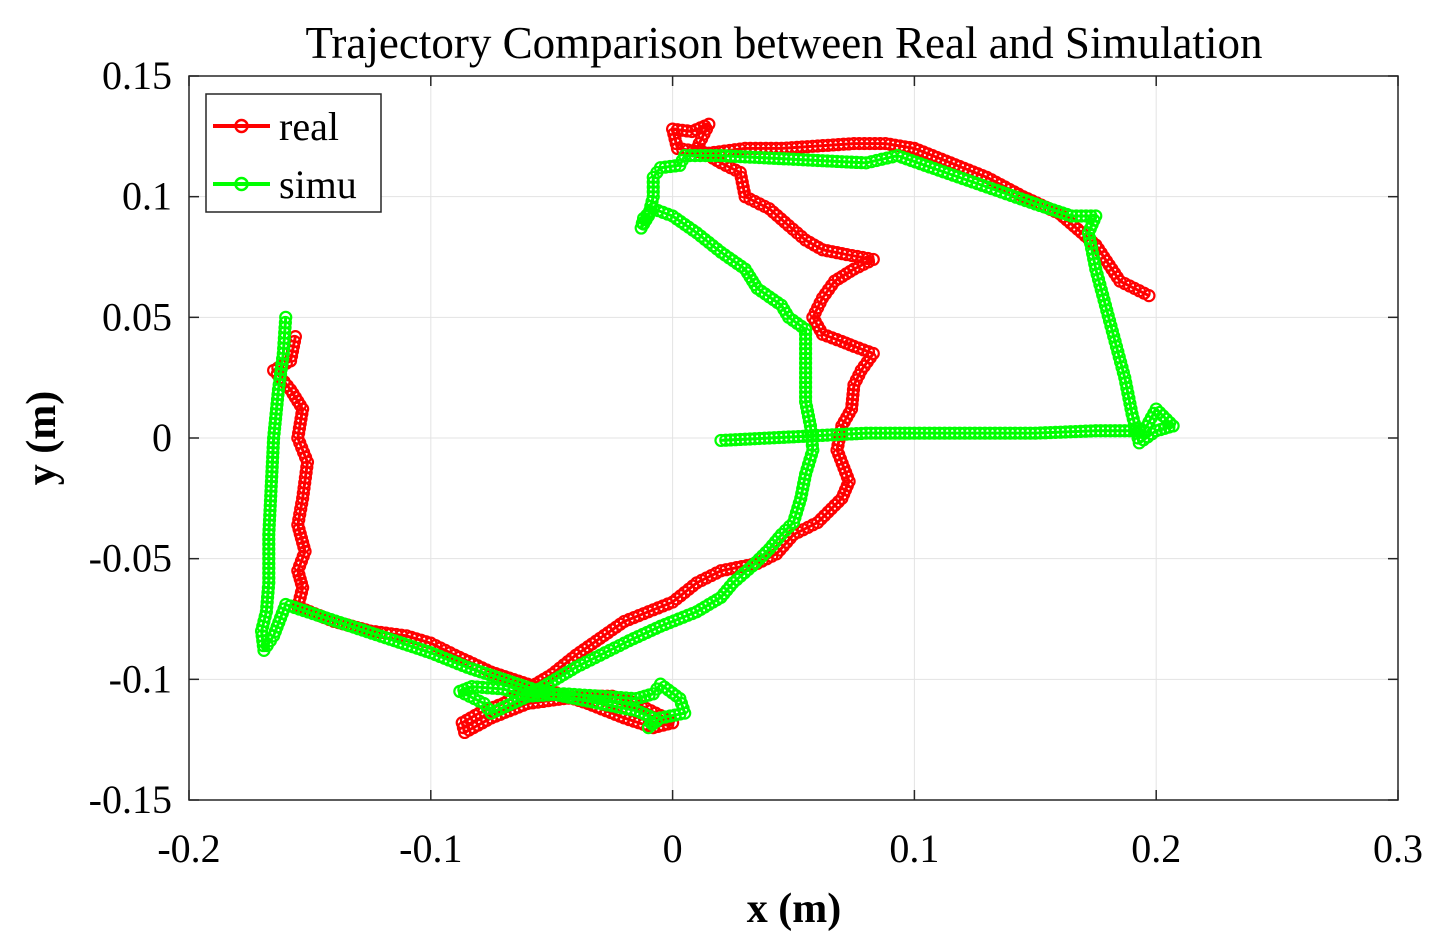  Describe the element at coordinates (130, 799) in the screenshot. I see `y-tick-label: -0.15` at that location.